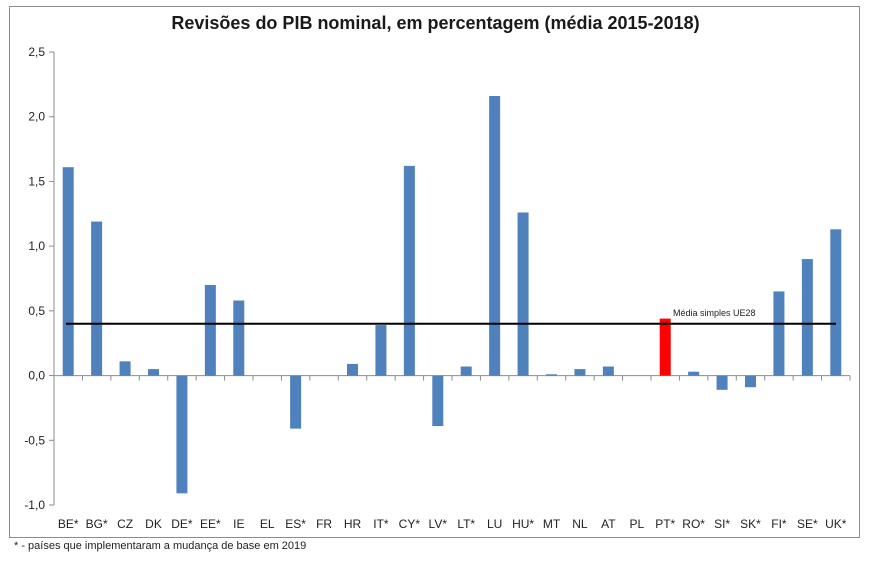 The image size is (871, 561). Describe the element at coordinates (466, 371) in the screenshot. I see `bar-lt` at that location.